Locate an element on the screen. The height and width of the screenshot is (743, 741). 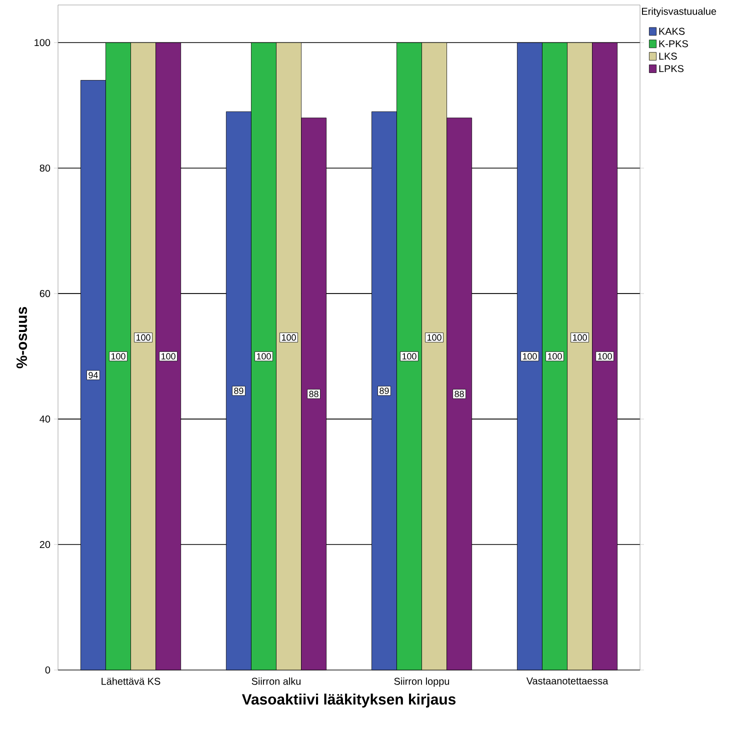
y-tick-label: 40 is located at coordinates (45, 419).